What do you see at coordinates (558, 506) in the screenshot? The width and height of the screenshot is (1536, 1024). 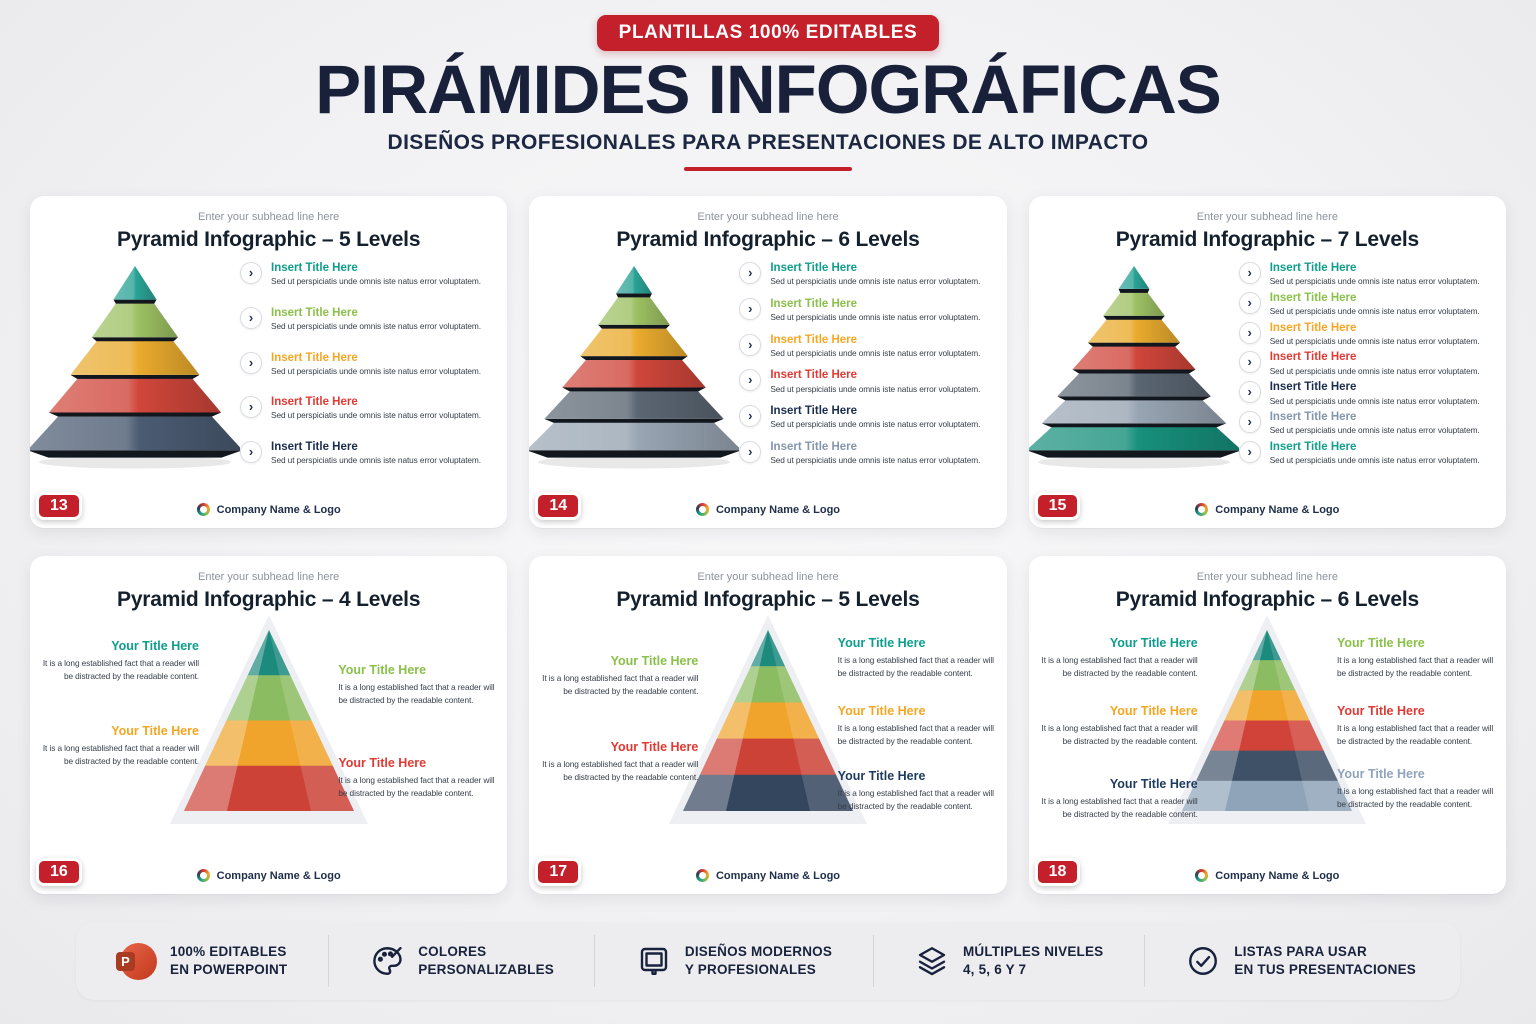 I see `slide-number-badge: 14` at bounding box center [558, 506].